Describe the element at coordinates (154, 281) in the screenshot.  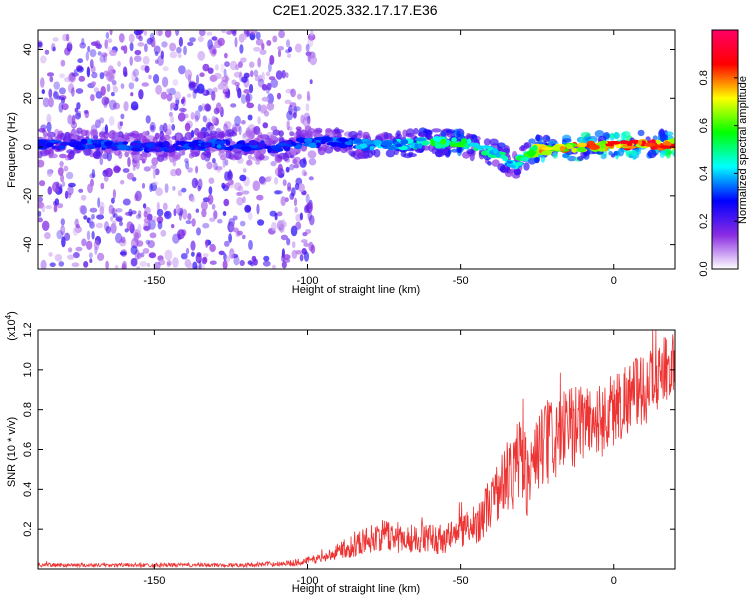
I see `x-tick-label: -150` at that location.